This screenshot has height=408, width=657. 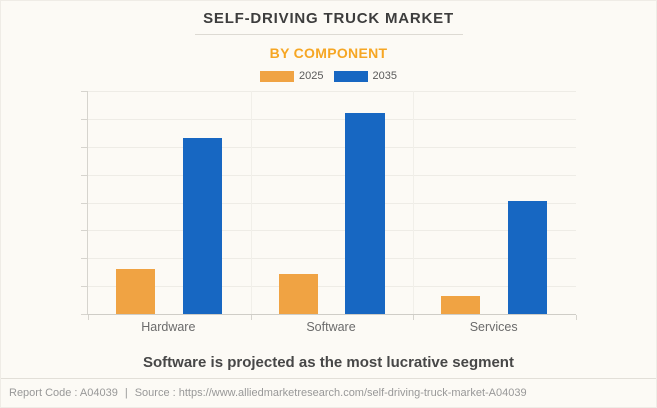 I want to click on x-axis-label-hardware: Hardware, so click(x=168, y=327).